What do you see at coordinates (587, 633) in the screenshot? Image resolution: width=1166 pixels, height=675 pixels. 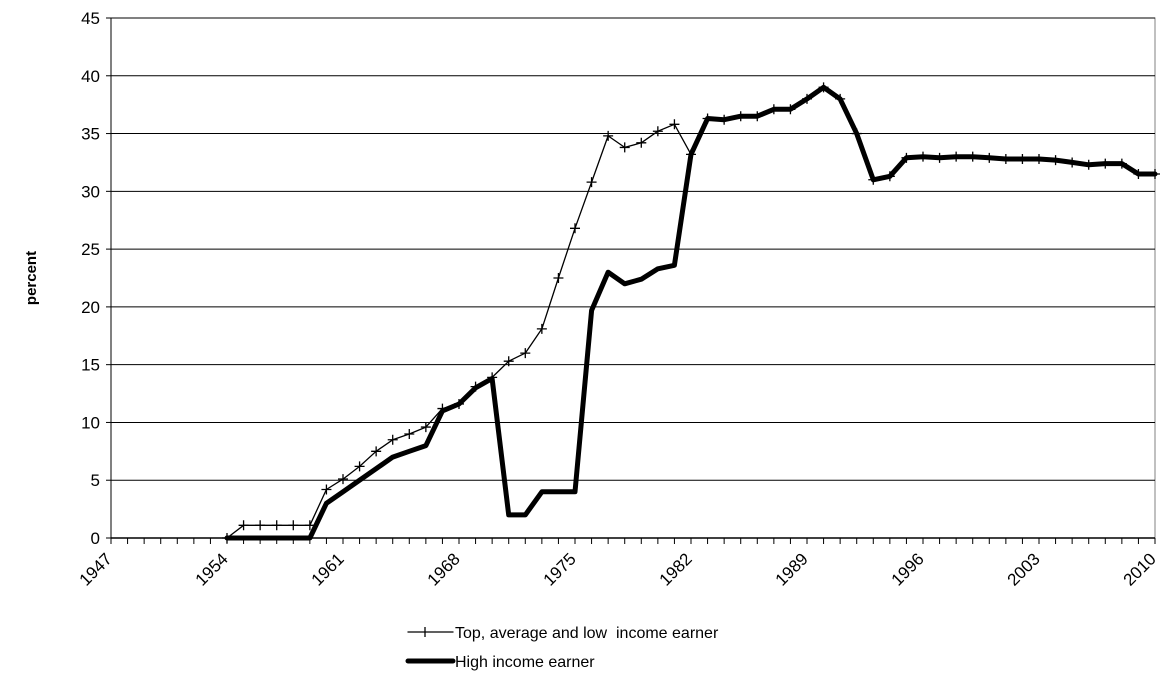 I see `legend-label: Top, average and low income earner` at bounding box center [587, 633].